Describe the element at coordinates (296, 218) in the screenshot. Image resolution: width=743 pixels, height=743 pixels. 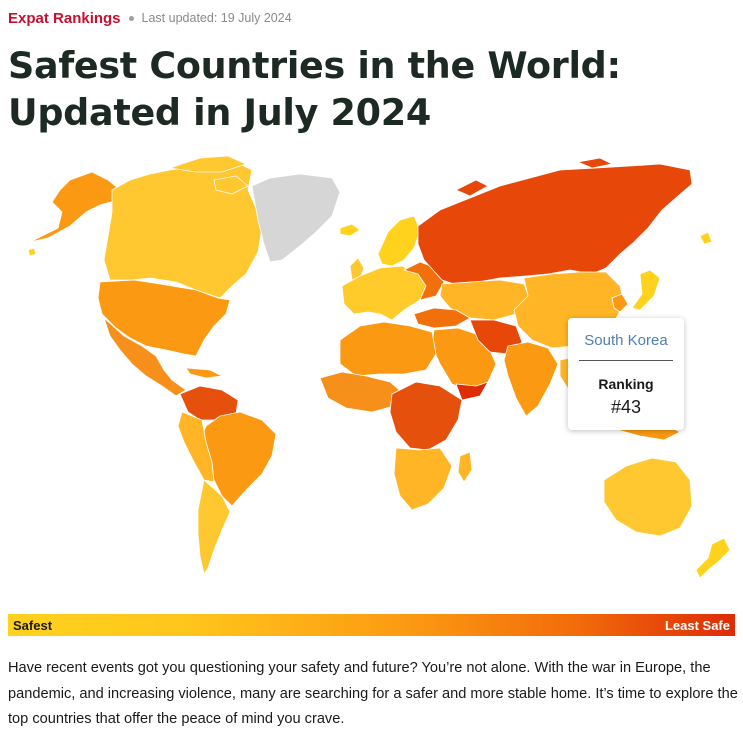
I see `region-greenland` at that location.